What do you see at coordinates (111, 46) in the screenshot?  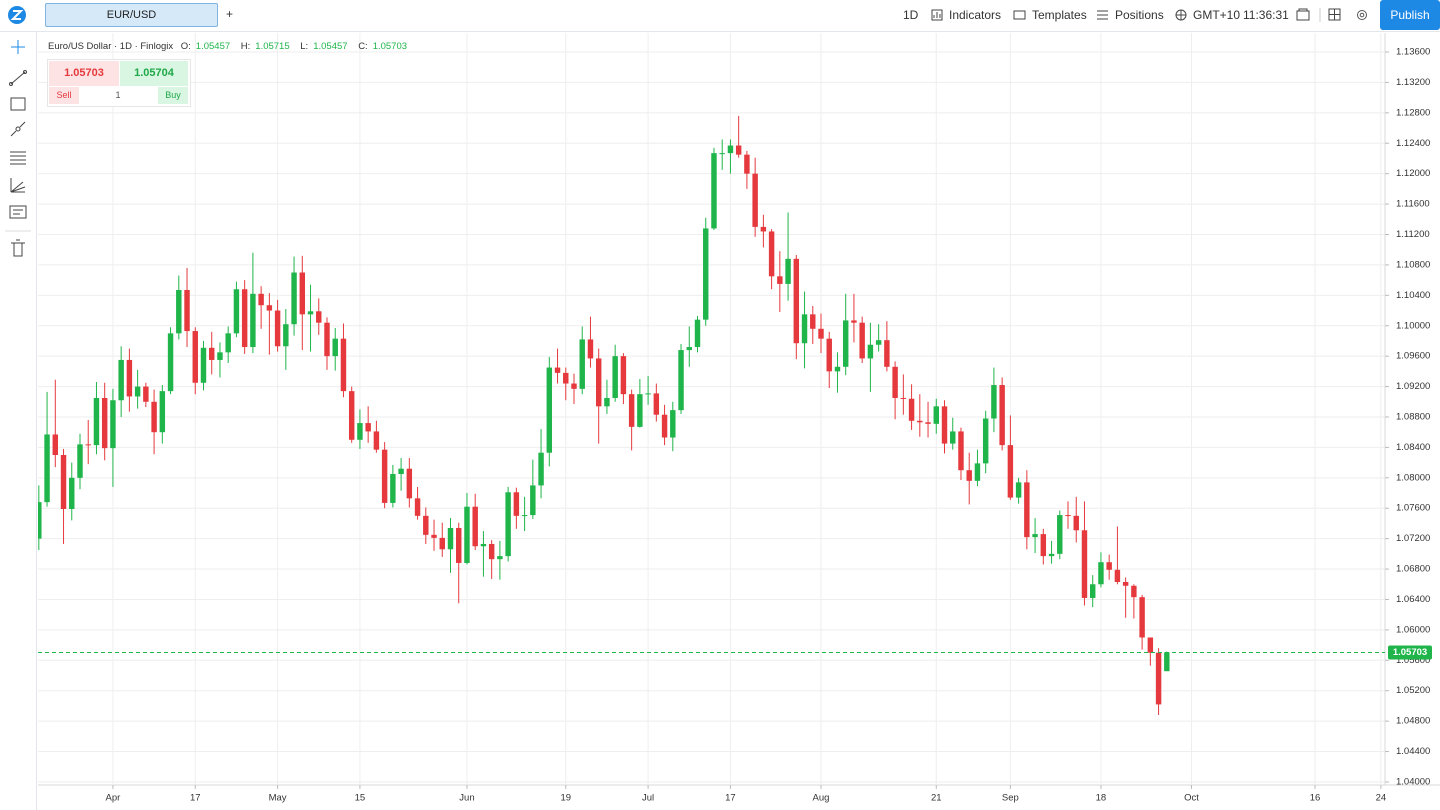 I see `symbol-title: Euro/US Dollar · 1D · Finlogix` at bounding box center [111, 46].